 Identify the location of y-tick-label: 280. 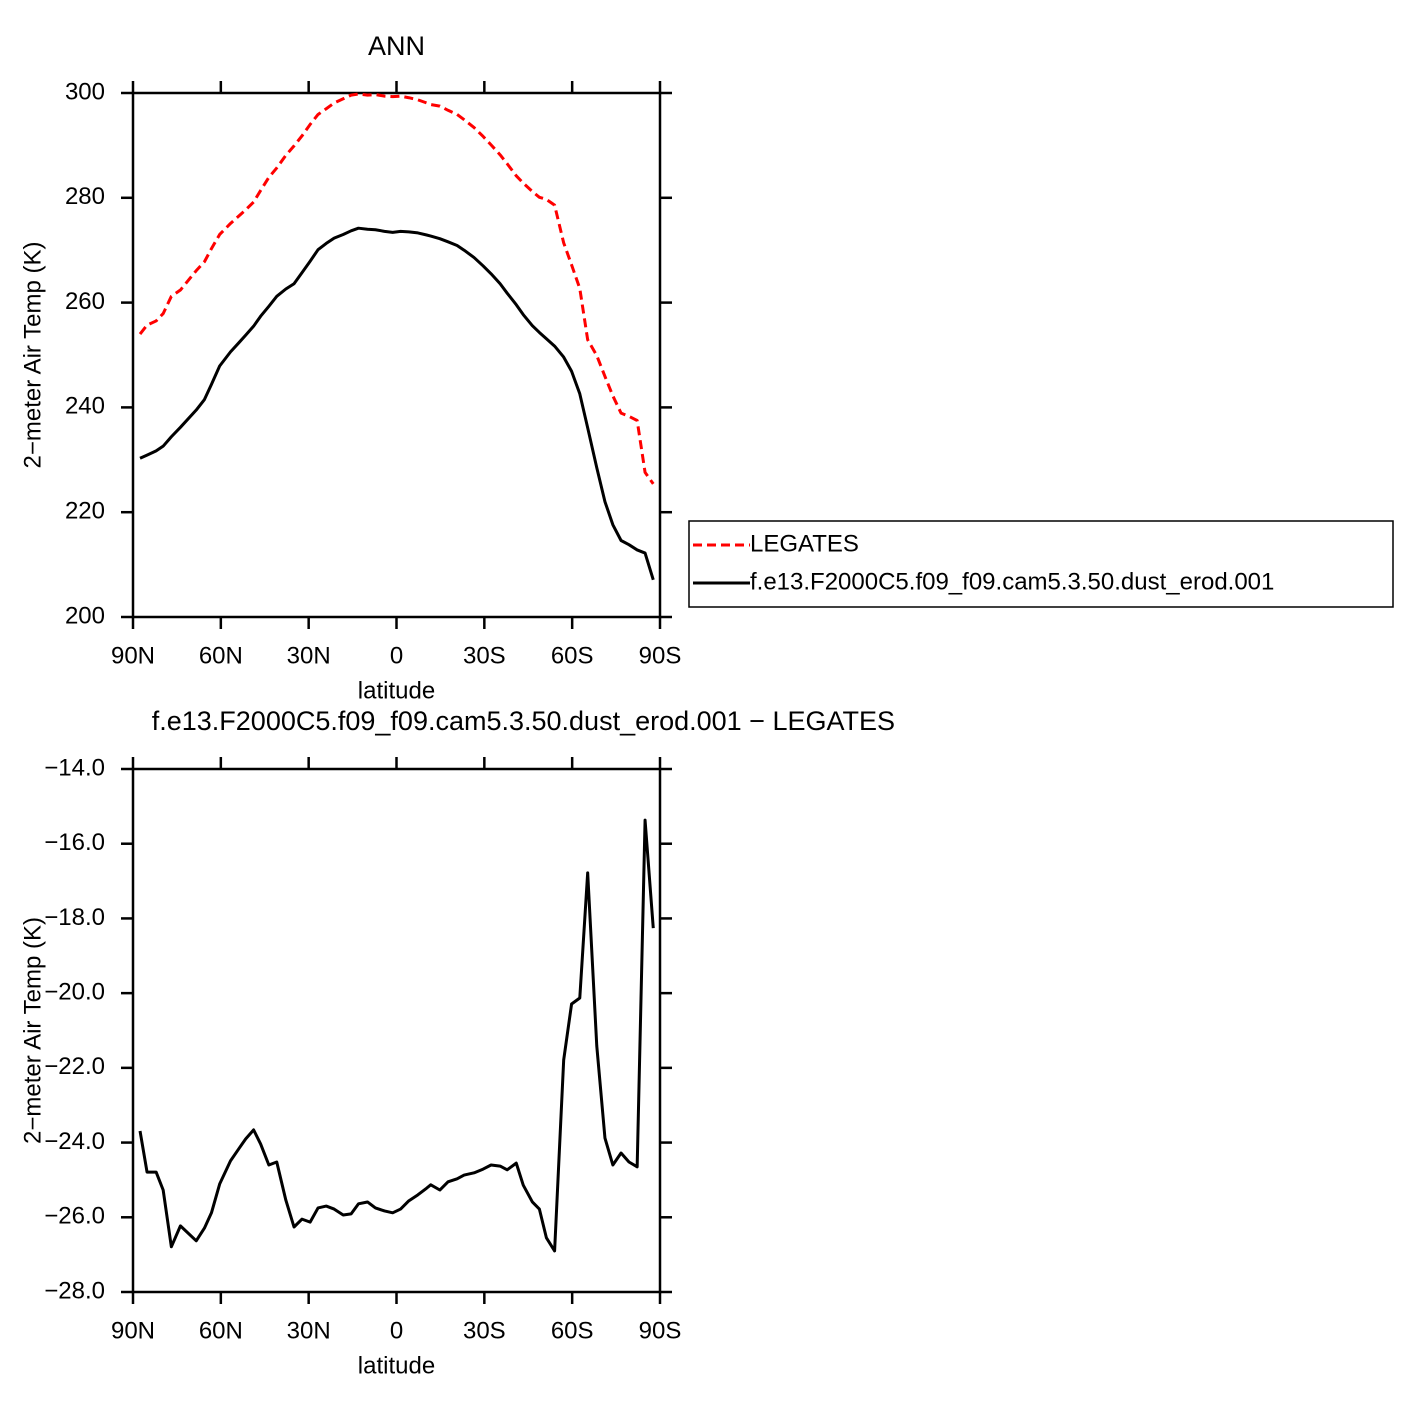
(85, 196).